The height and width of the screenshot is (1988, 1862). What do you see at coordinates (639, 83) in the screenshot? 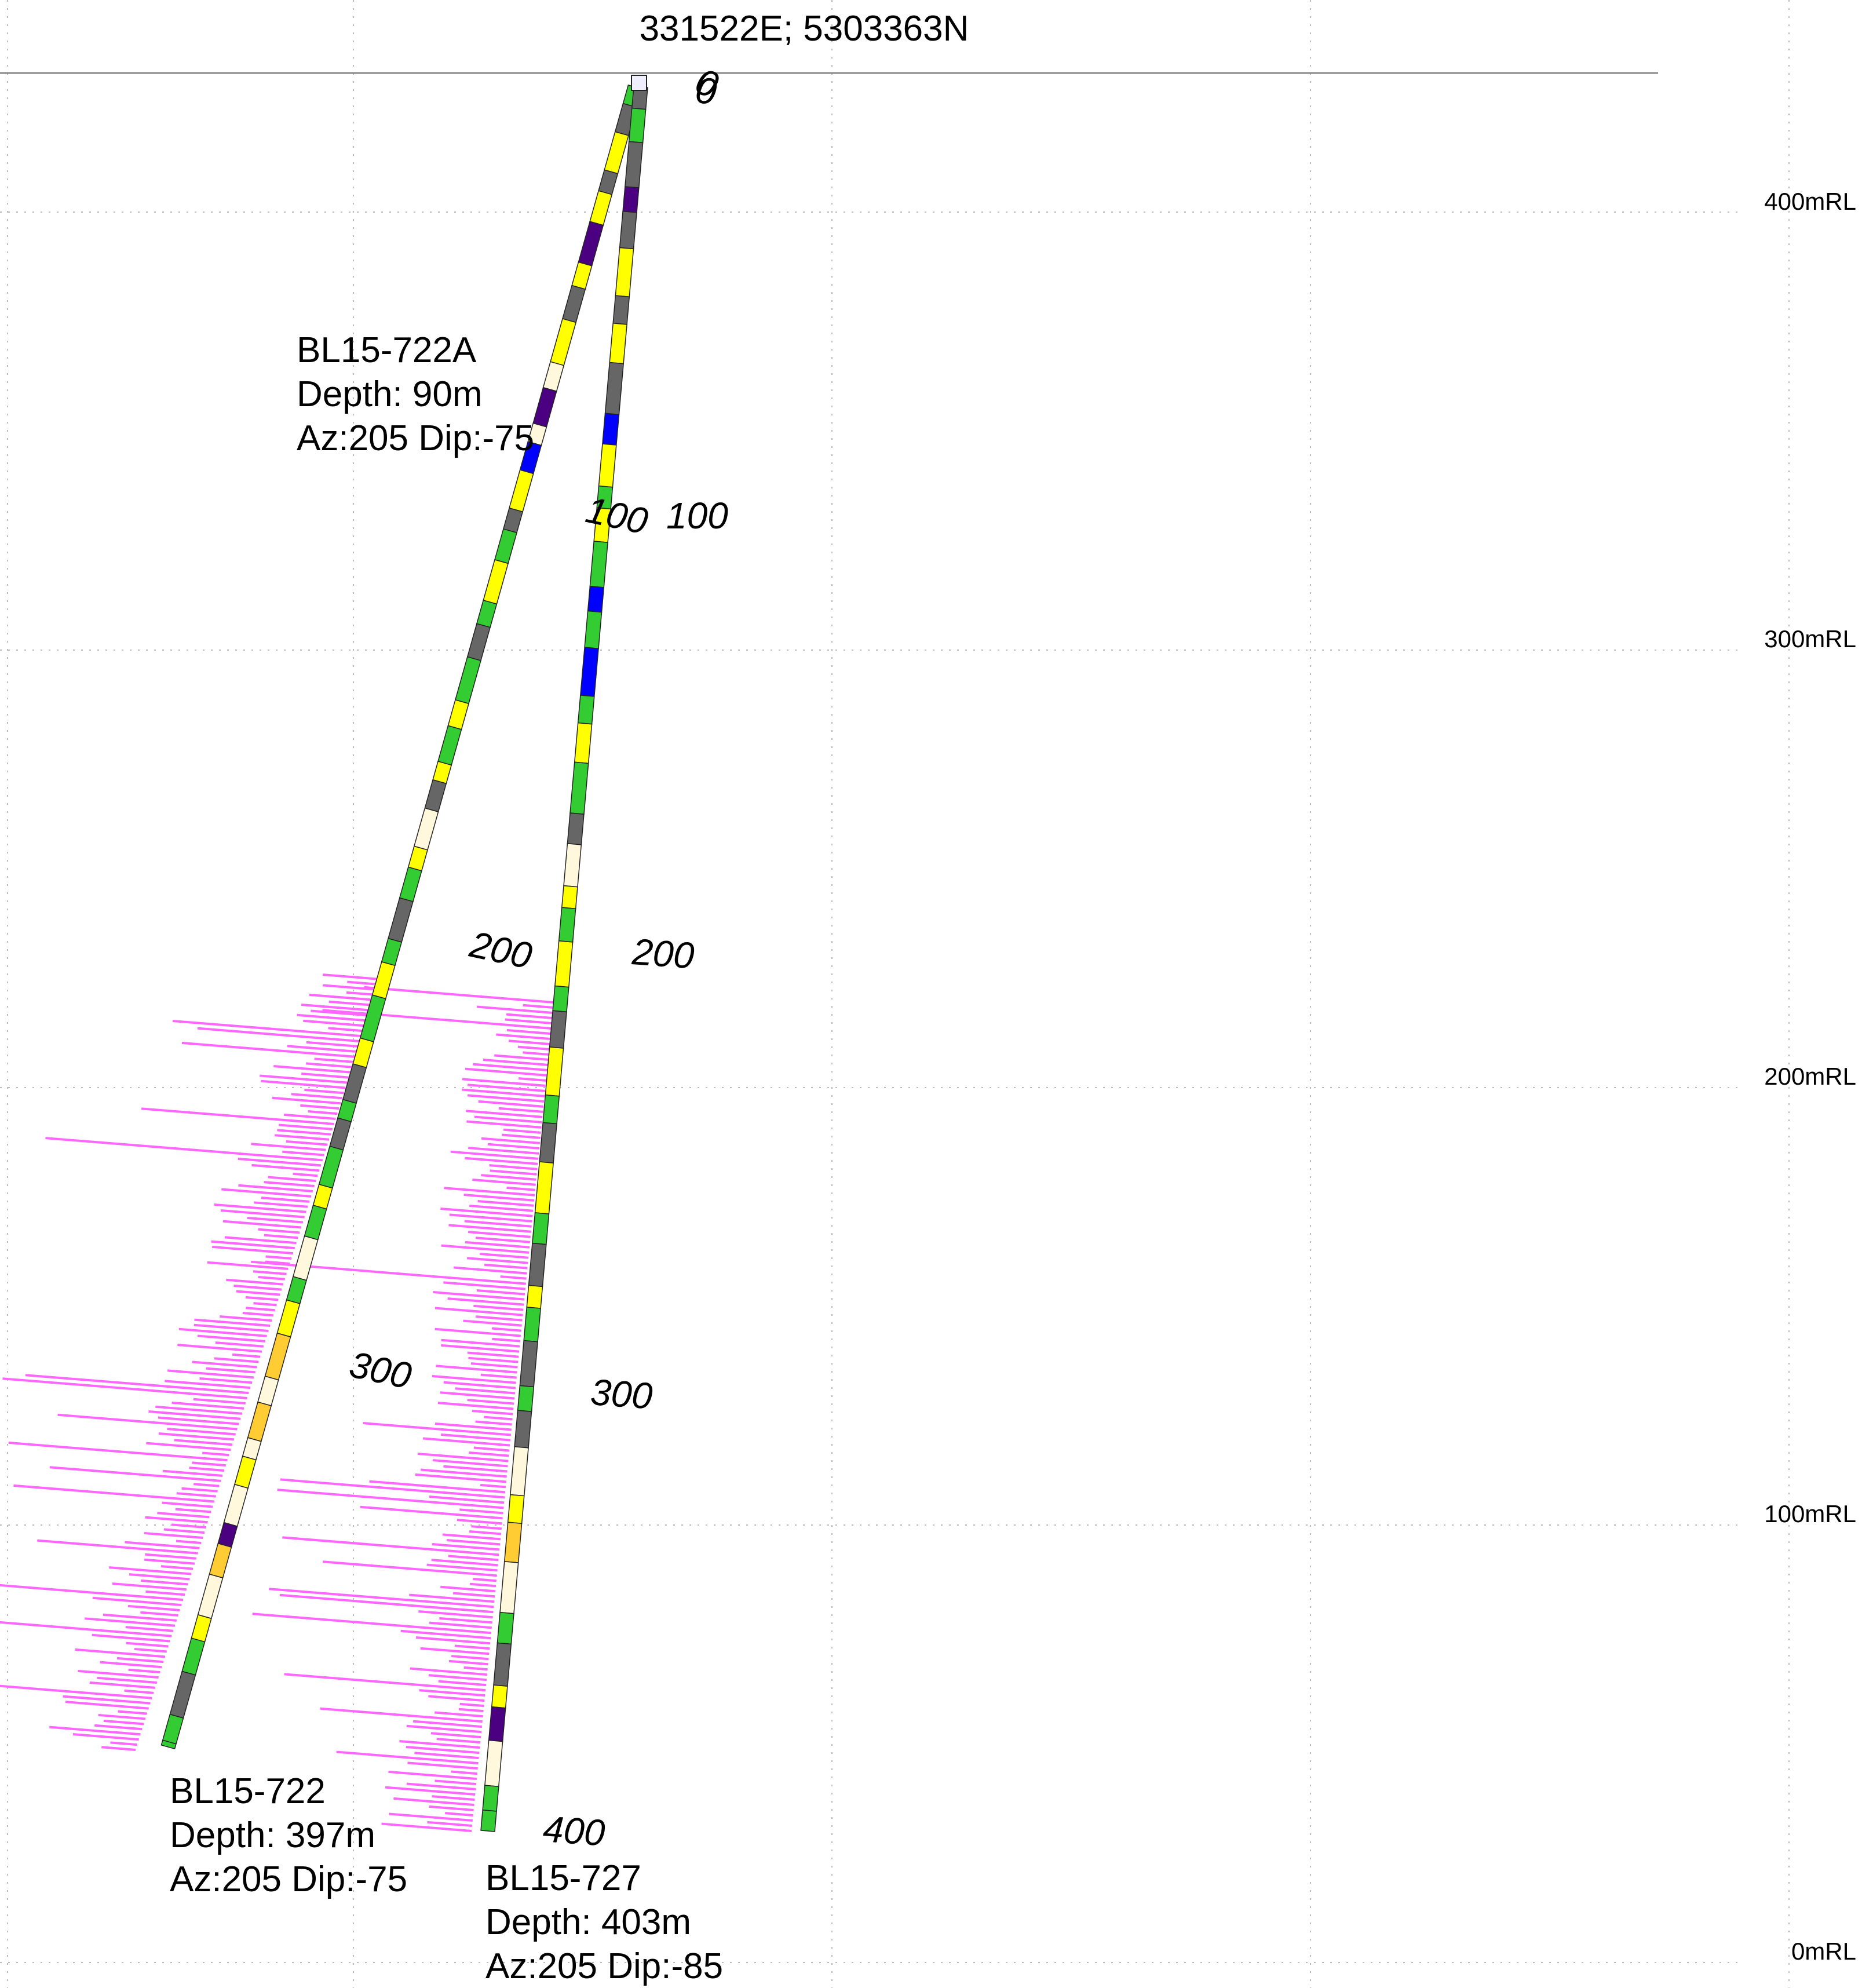
I see `collar-marker` at bounding box center [639, 83].